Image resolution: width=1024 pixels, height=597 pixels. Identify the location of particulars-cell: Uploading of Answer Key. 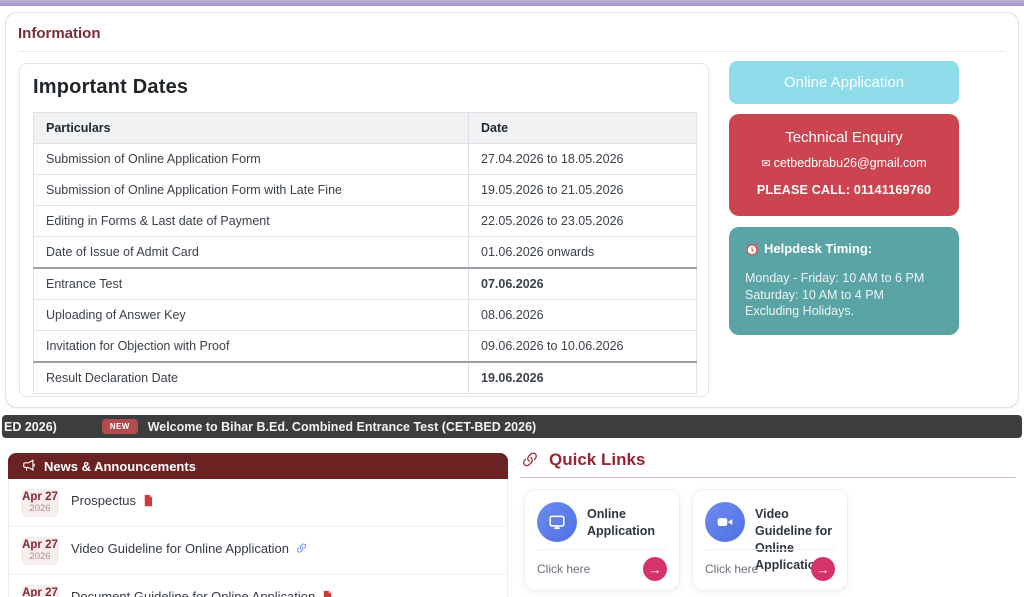
(251, 315).